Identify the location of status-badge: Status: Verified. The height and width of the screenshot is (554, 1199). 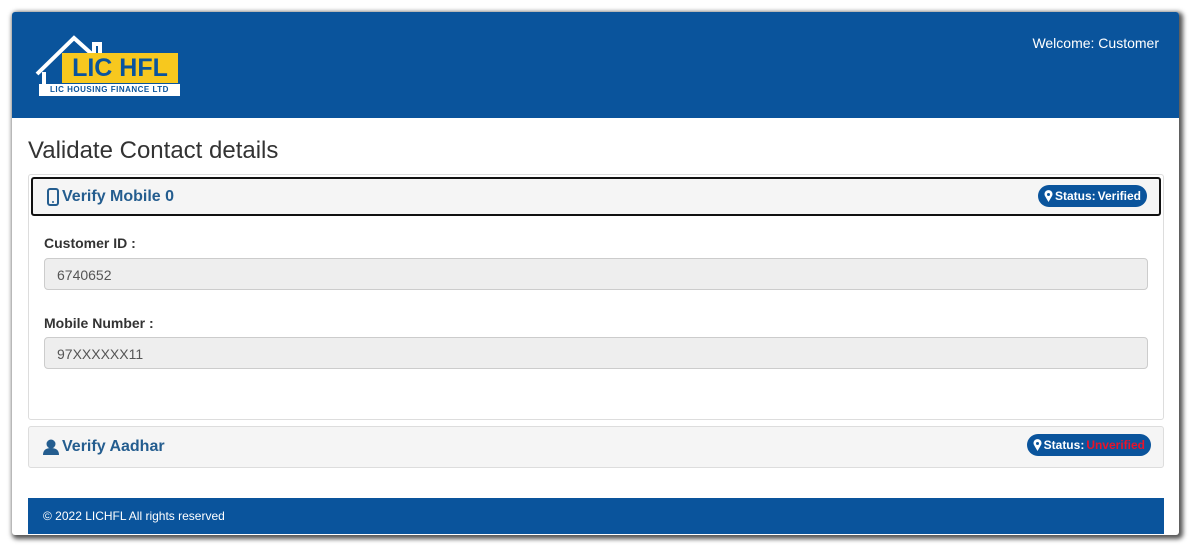
(1092, 196).